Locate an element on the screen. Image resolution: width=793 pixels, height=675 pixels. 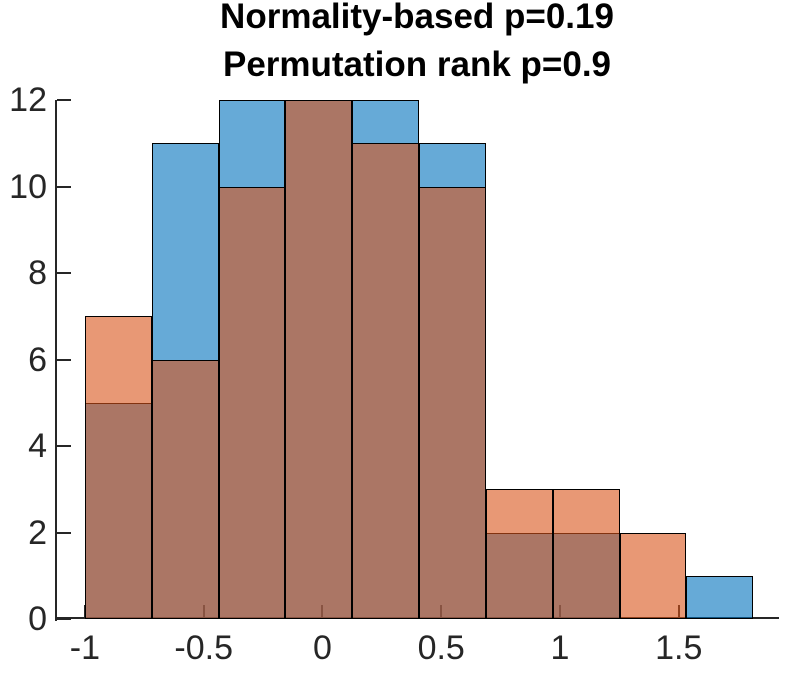
histogram-bar-blue-sample is located at coordinates (720, 597).